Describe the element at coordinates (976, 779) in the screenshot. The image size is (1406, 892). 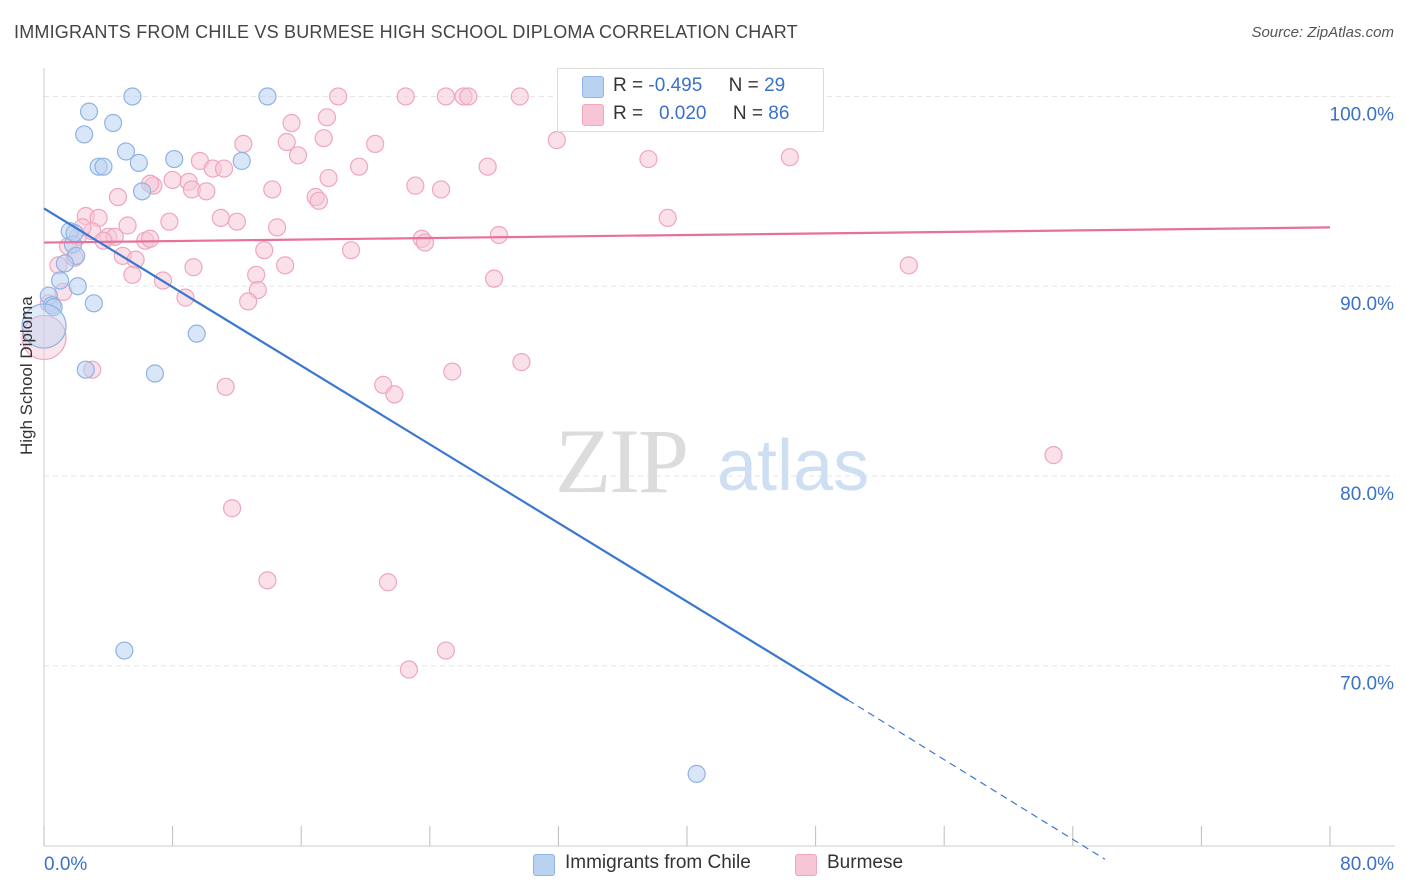
I see `chile-trend-extension` at that location.